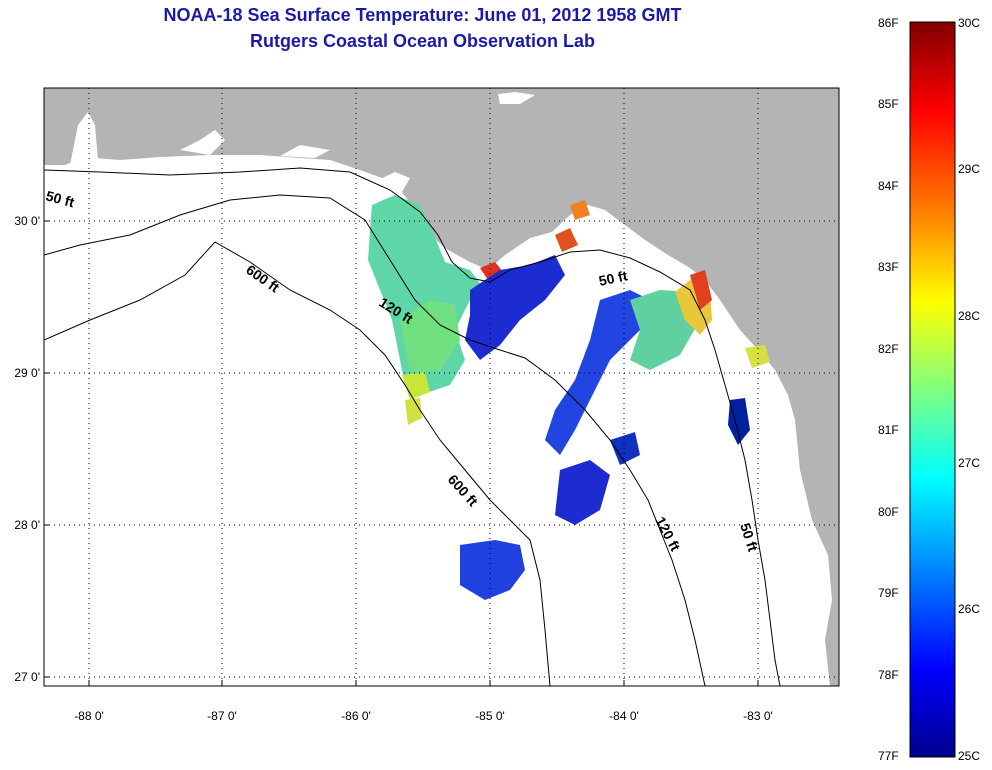  What do you see at coordinates (969, 609) in the screenshot?
I see `colorbar-c-label: 26C` at bounding box center [969, 609].